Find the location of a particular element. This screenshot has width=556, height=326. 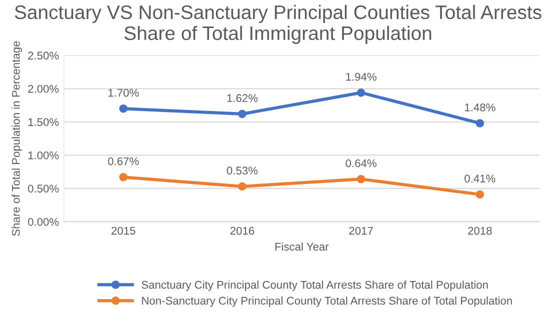

y-tick-label: 2.00% is located at coordinates (43, 88).